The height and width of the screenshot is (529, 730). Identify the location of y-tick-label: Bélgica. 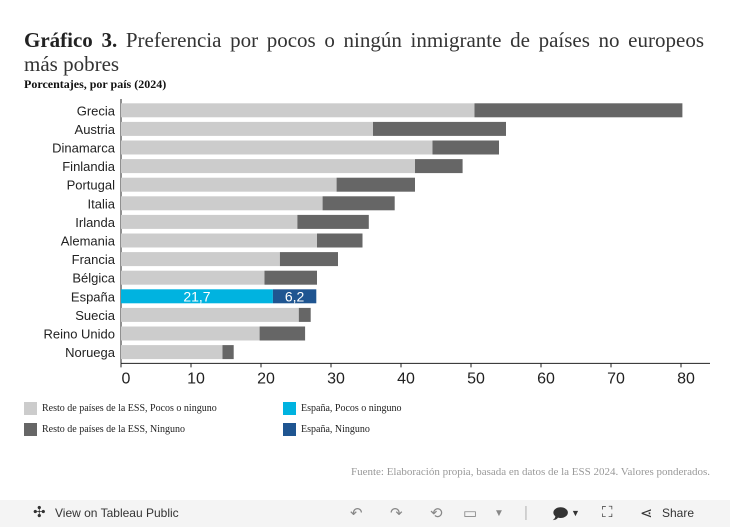
(93, 278).